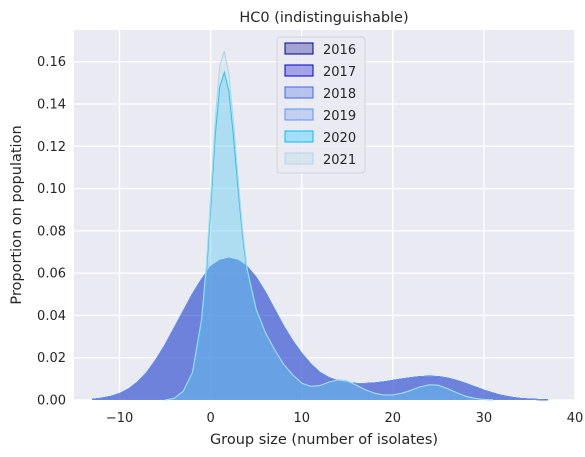 The image size is (585, 457). What do you see at coordinates (324, 440) in the screenshot?
I see `x-axis-label: Group size (number of isolates)` at bounding box center [324, 440].